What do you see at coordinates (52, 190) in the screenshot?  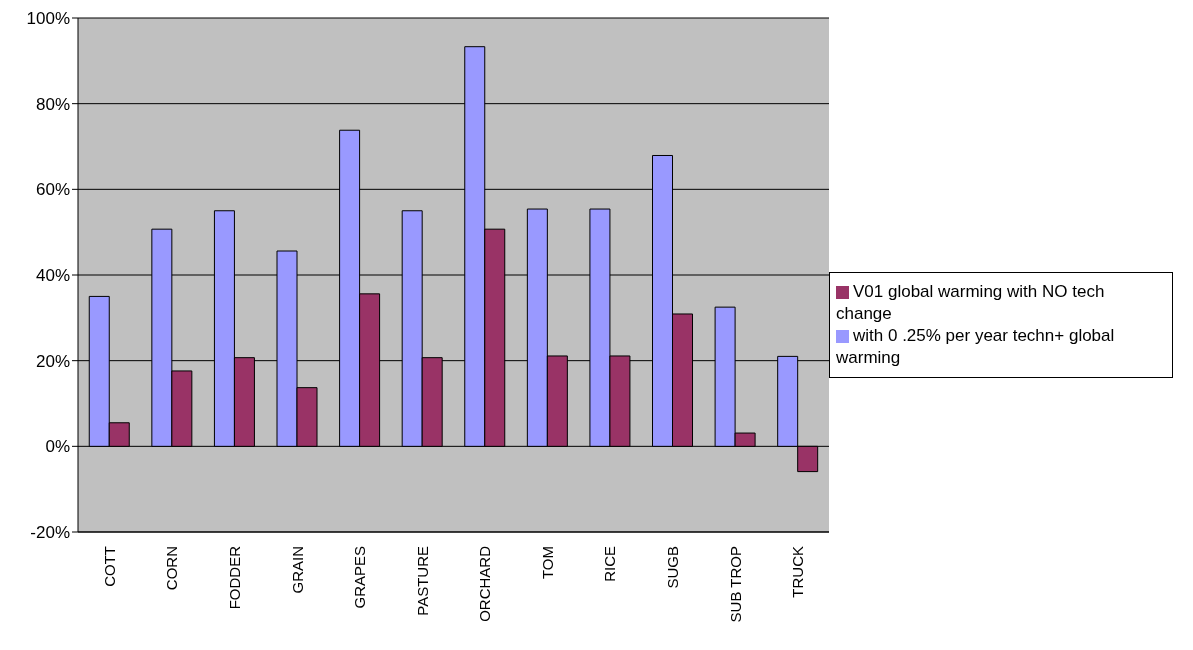 I see `y-tick-label: 60%` at bounding box center [52, 190].